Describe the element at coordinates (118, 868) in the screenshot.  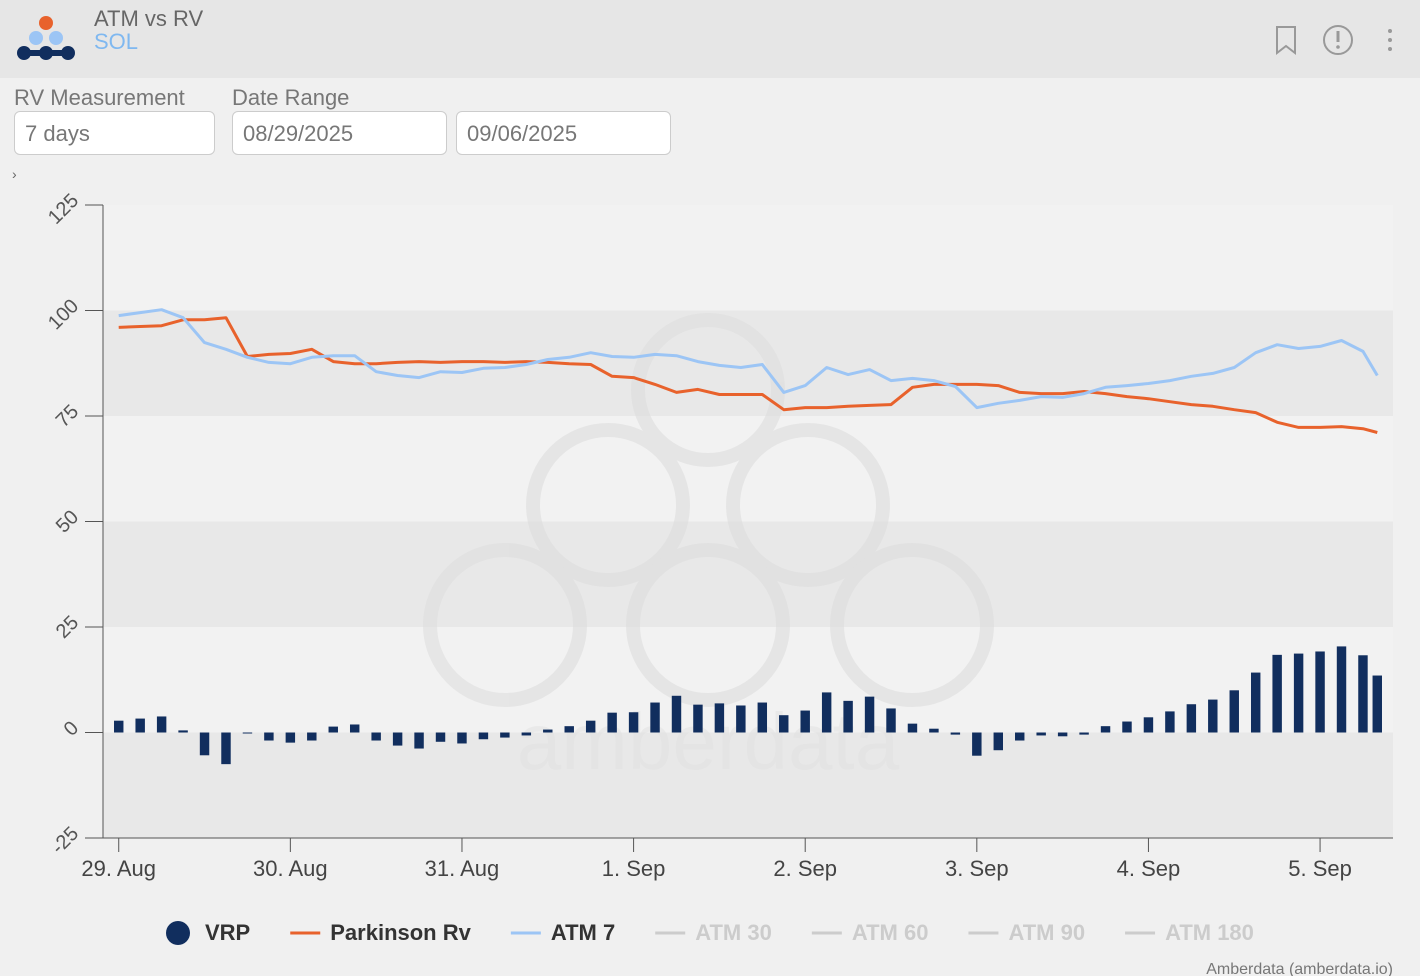
I see `x-tick-label: 29. Aug` at that location.